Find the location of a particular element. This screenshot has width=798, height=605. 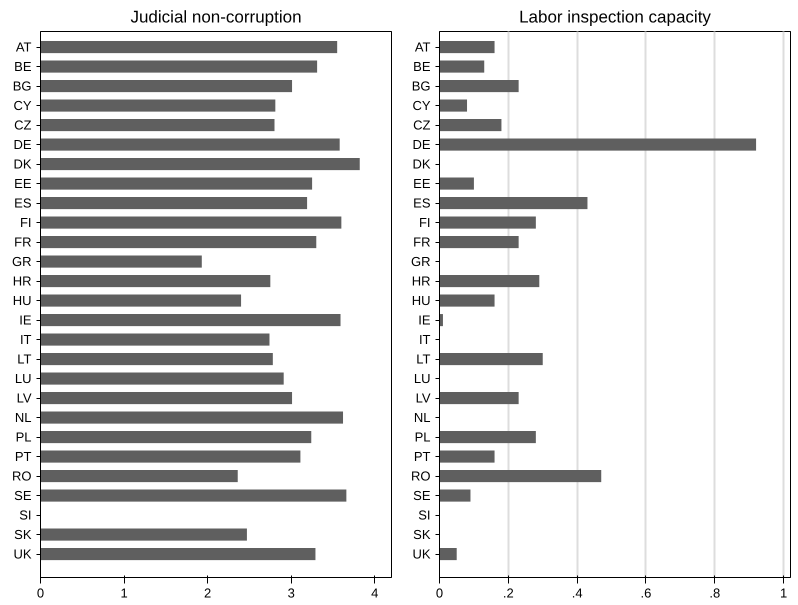

x-tick-label: 3 is located at coordinates (291, 593).